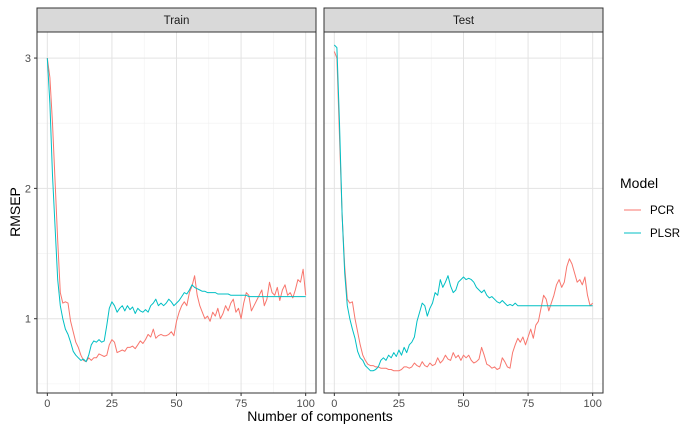  I want to click on panel-title: Train, so click(177, 21).